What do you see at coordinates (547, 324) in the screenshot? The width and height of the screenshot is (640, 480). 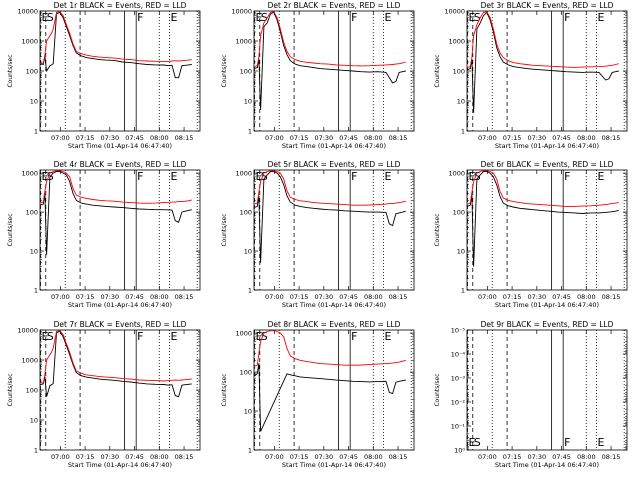 I see `panel-title: Det 9r BLACK = Events, RED = LLD` at bounding box center [547, 324].